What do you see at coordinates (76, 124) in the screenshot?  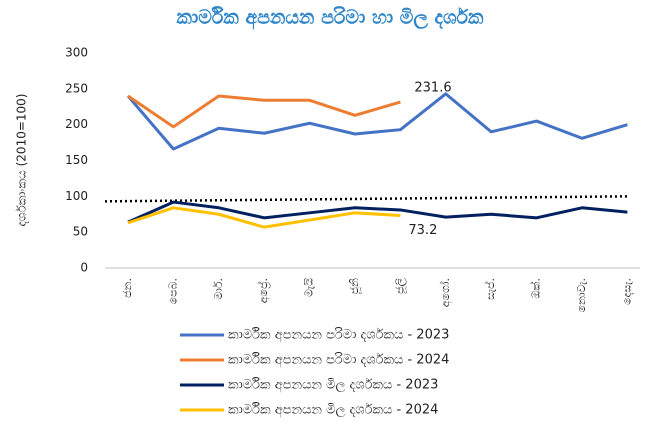 I see `y-tick-label: 200` at bounding box center [76, 124].